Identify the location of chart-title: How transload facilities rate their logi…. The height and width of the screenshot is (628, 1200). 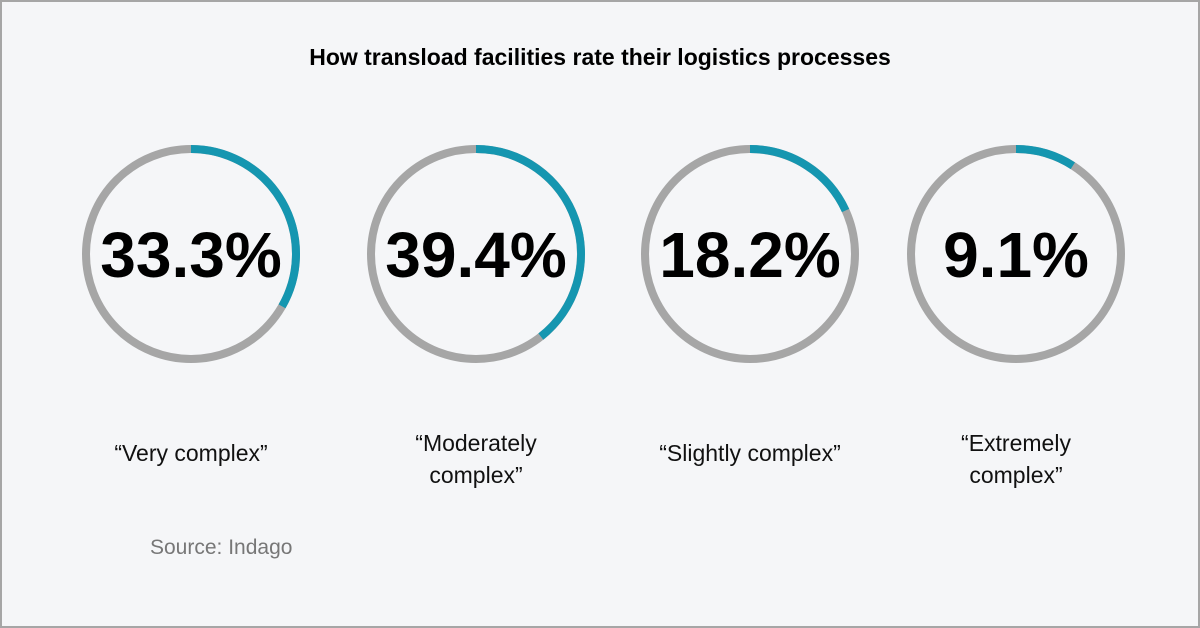
(600, 57).